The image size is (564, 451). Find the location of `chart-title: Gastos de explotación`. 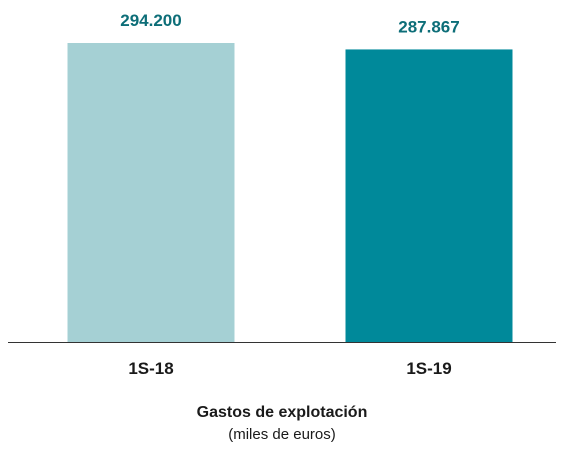

chart-title: Gastos de explotación is located at coordinates (282, 412).